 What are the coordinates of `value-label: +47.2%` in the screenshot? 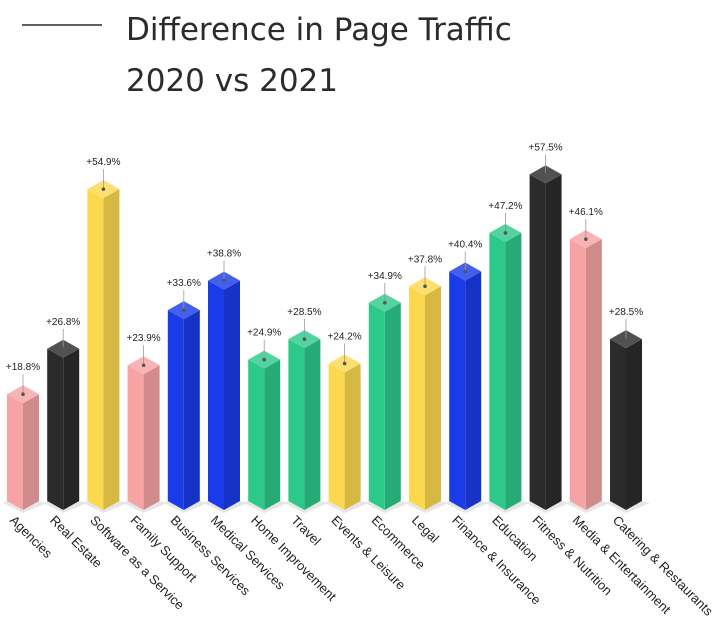 It's located at (505, 206).